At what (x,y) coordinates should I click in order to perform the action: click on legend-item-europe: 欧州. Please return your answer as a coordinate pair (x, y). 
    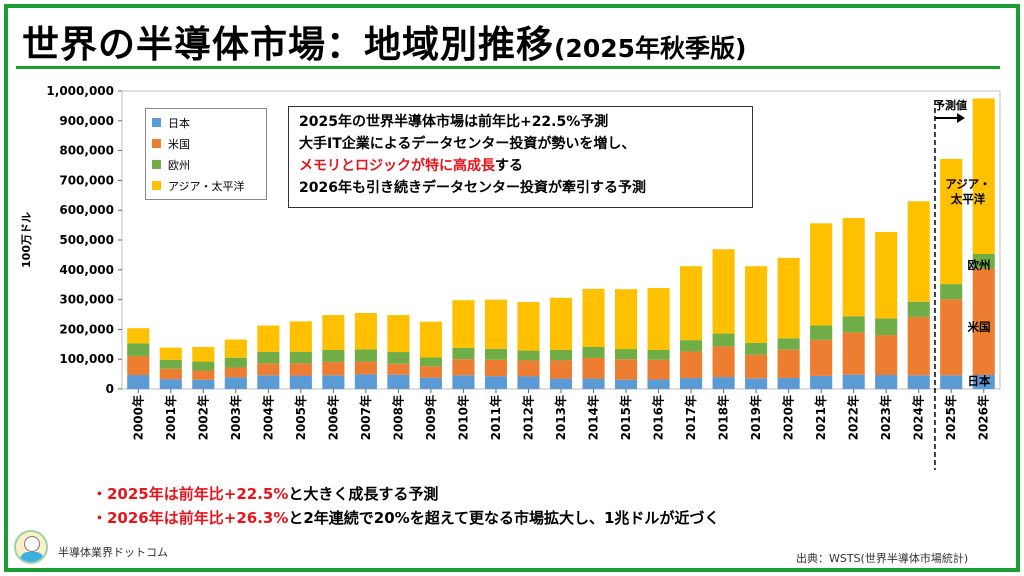
    Looking at the image, I should click on (206, 164).